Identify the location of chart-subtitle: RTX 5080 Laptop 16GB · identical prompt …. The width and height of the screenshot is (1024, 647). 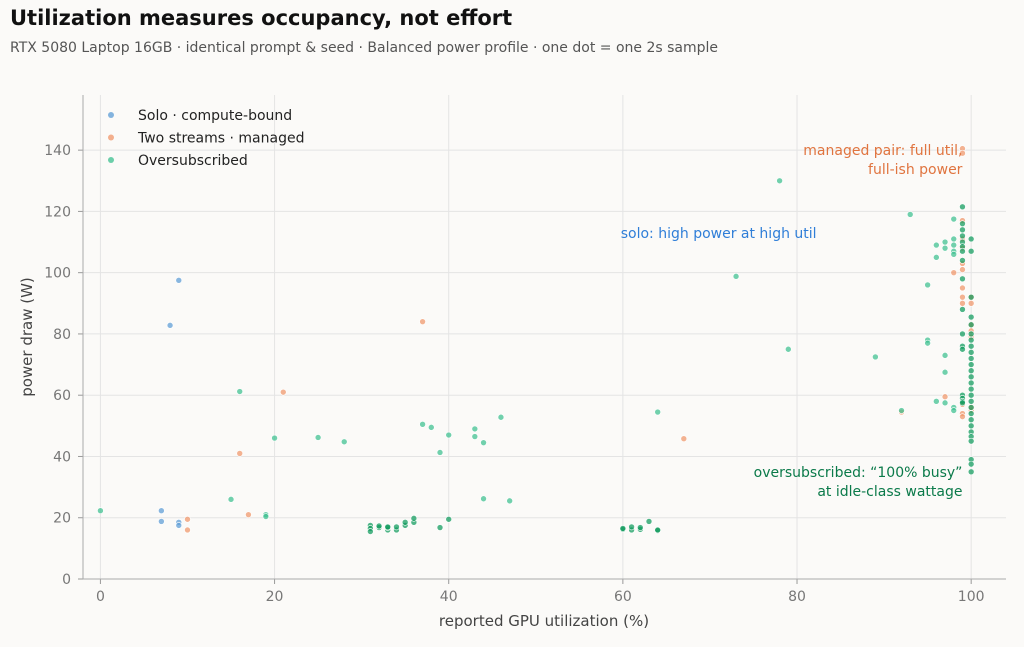
(364, 48).